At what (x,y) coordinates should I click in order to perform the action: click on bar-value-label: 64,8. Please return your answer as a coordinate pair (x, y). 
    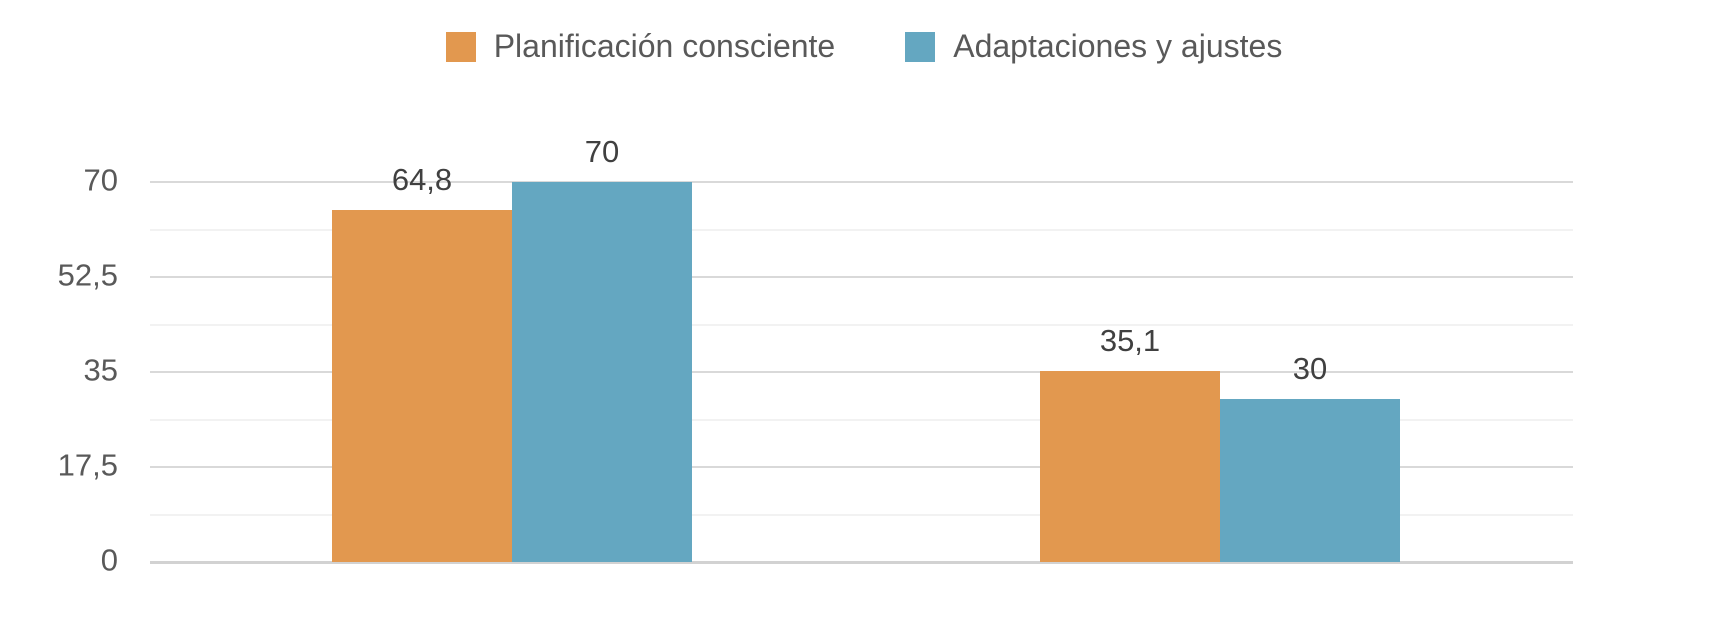
    Looking at the image, I should click on (422, 180).